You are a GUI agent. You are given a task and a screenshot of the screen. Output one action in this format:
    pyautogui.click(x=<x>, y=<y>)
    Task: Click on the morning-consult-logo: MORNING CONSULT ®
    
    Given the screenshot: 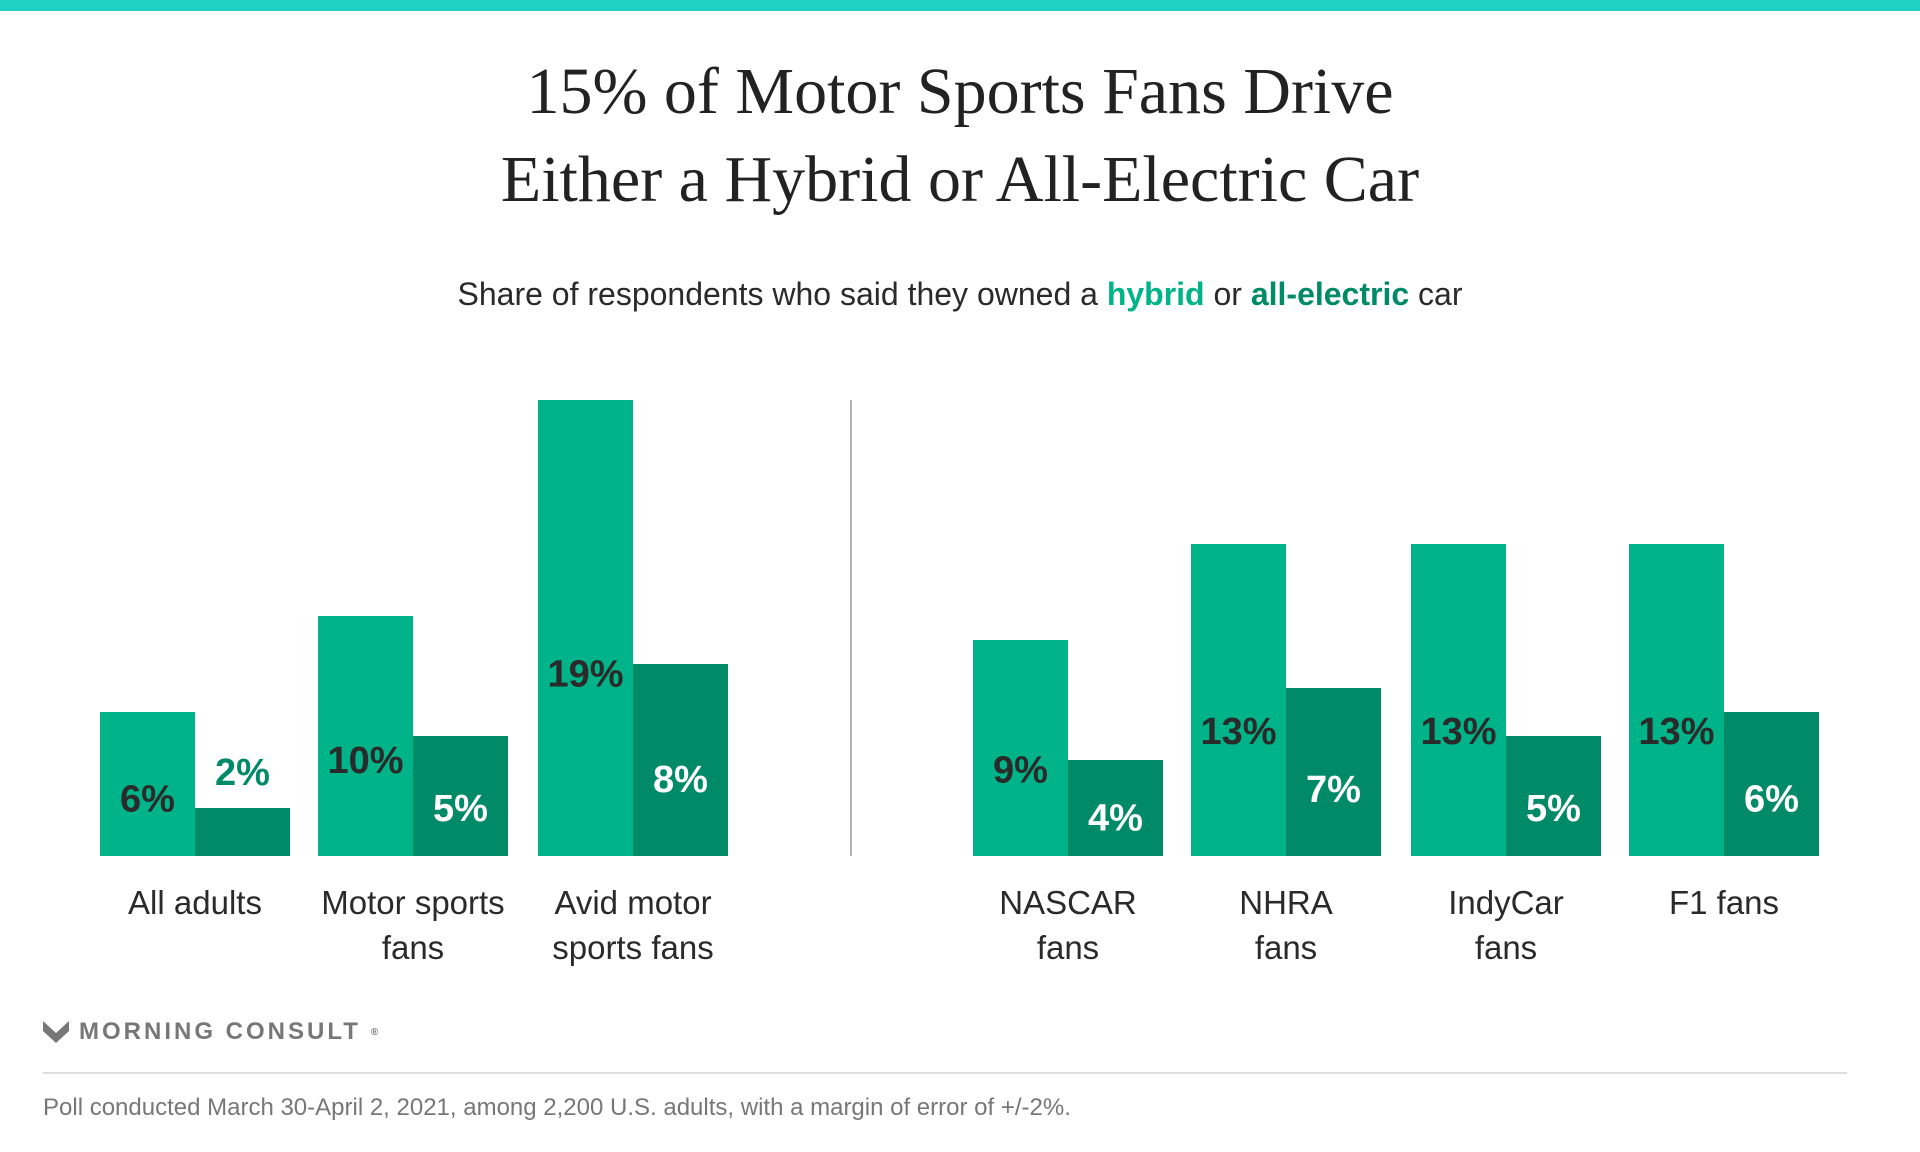 What is the action you would take?
    pyautogui.click(x=212, y=1032)
    